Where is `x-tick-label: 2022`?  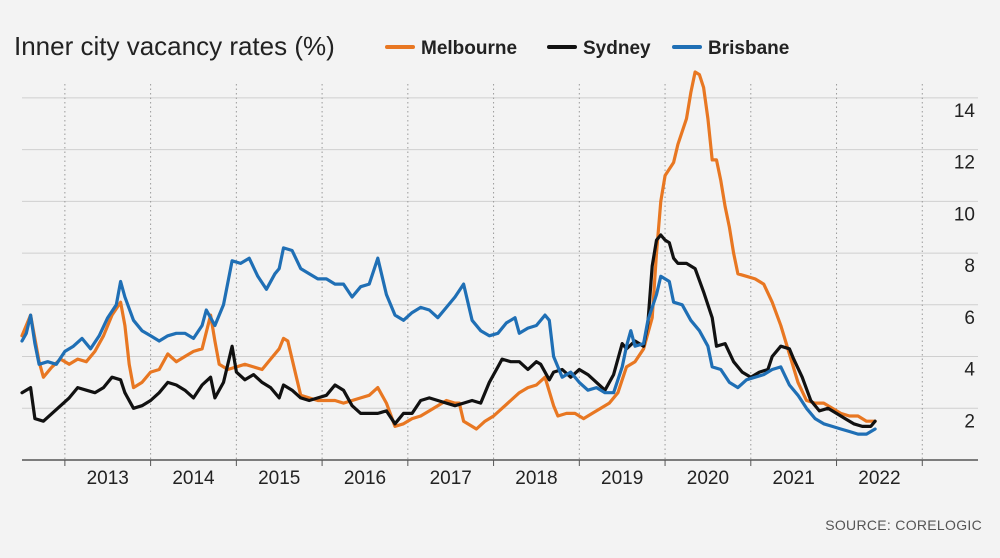 x-tick-label: 2022 is located at coordinates (879, 478).